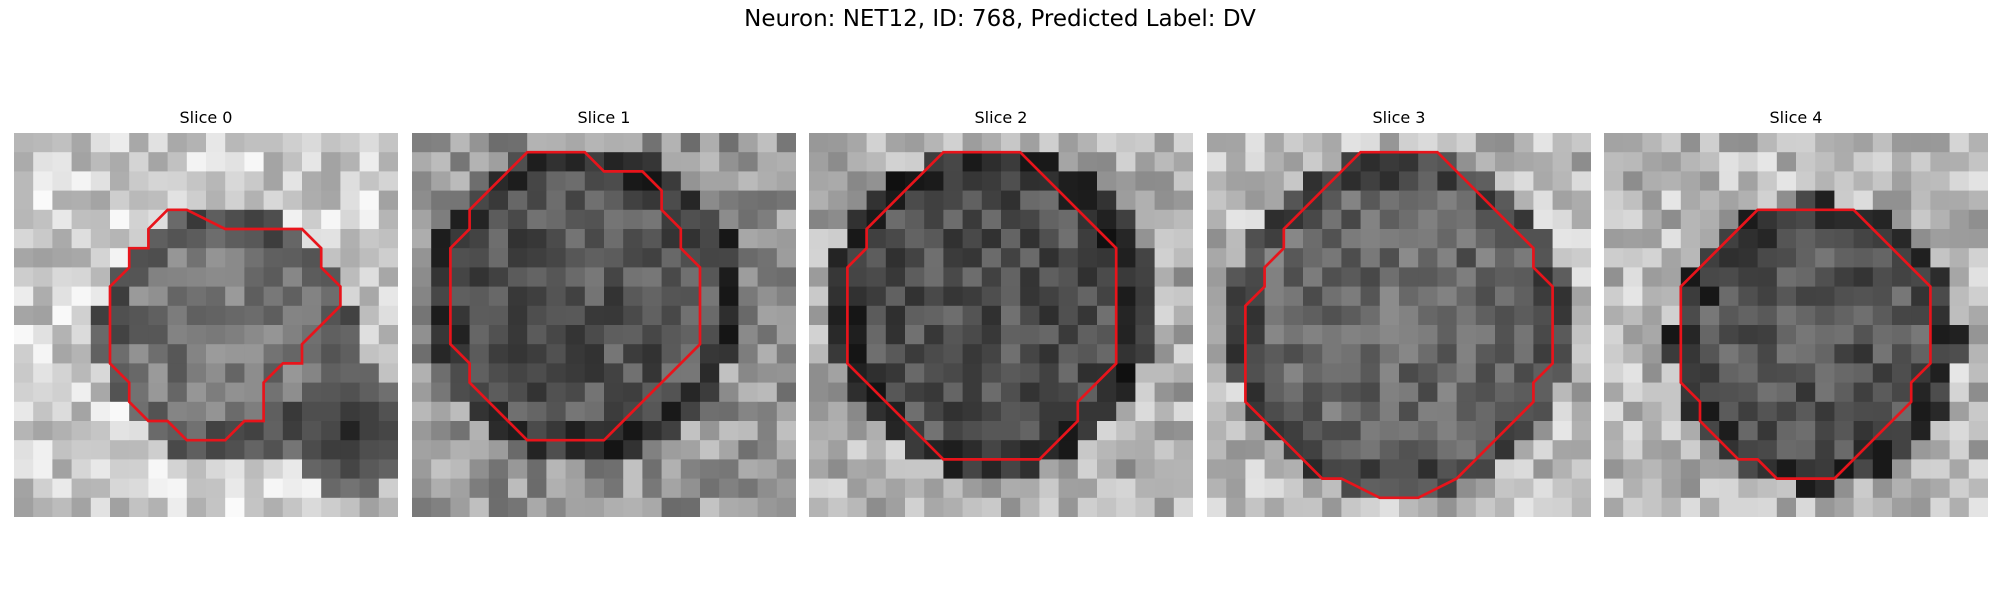  I want to click on slice-panel-3: Slice 3, so click(1399, 314).